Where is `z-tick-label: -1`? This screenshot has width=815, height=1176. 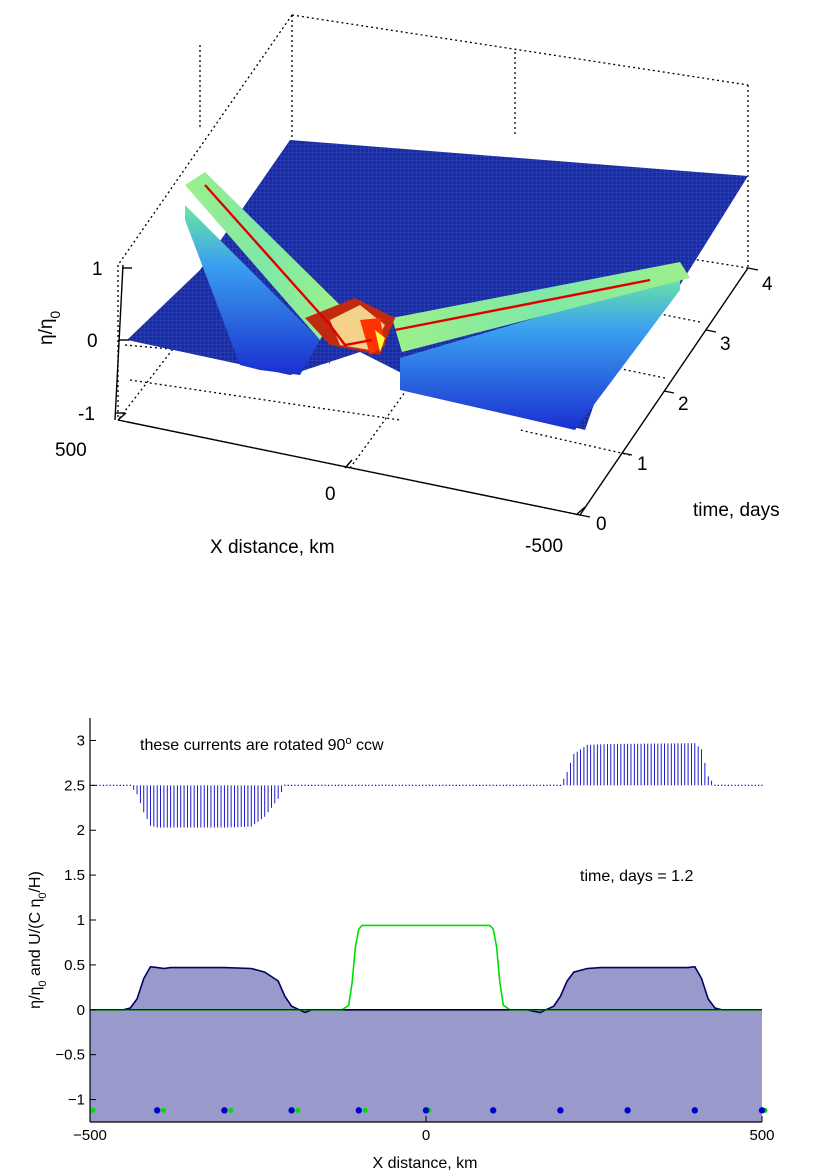 z-tick-label: -1 is located at coordinates (86, 414).